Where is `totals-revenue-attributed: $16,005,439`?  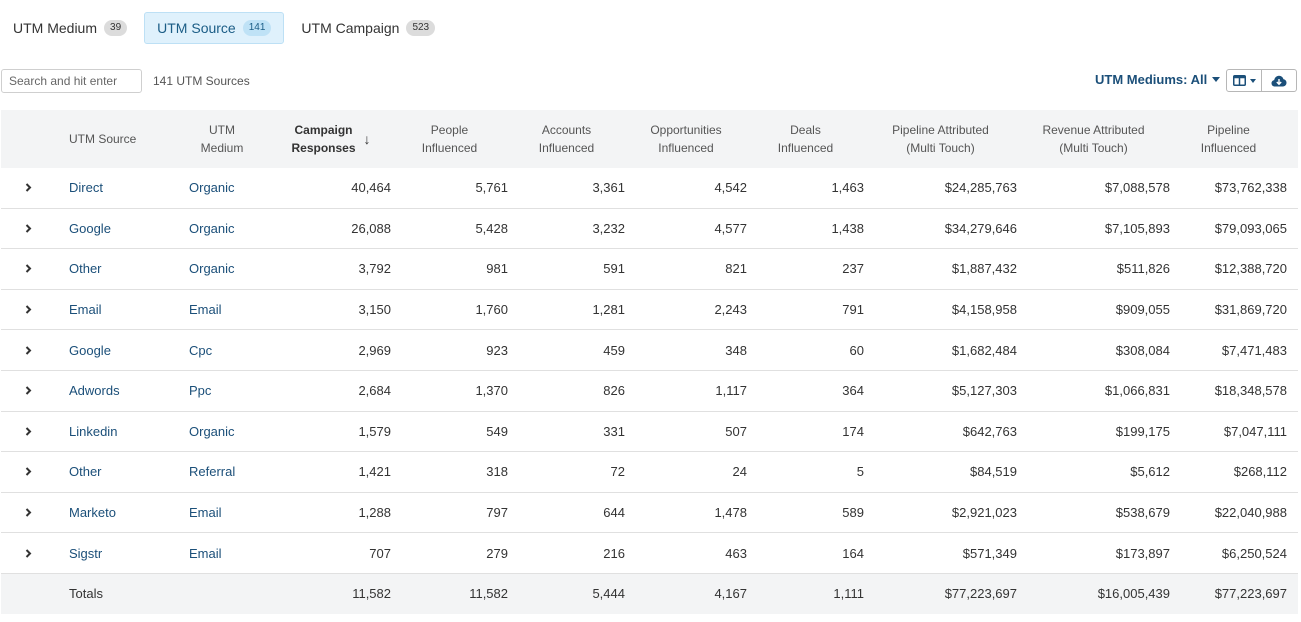 totals-revenue-attributed: $16,005,439 is located at coordinates (1133, 594).